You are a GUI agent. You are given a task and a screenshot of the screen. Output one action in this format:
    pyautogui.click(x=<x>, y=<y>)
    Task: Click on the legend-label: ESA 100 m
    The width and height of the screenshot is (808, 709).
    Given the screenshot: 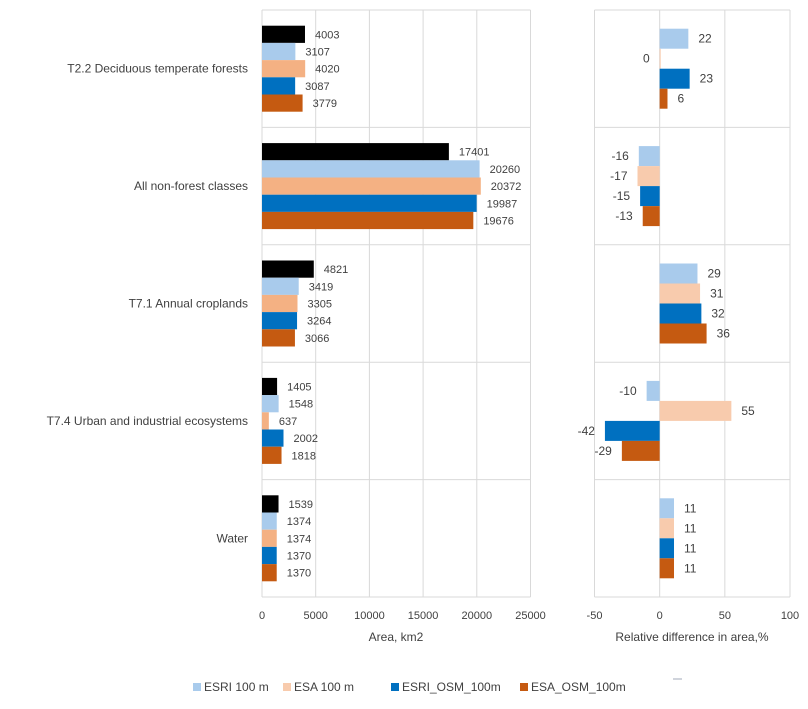 What is the action you would take?
    pyautogui.click(x=324, y=687)
    